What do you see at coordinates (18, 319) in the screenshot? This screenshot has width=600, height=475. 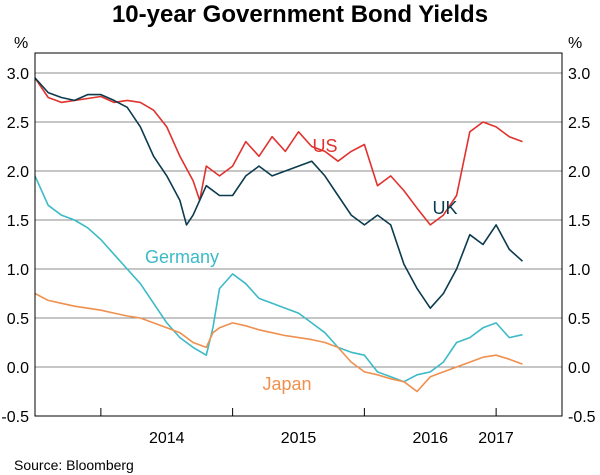 I see `y-tick-label-left: 0.5` at bounding box center [18, 319].